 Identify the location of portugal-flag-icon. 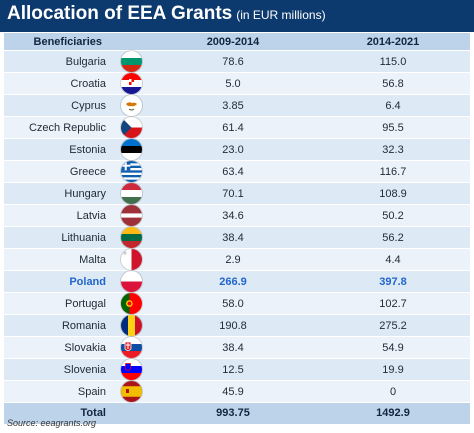
(131, 303).